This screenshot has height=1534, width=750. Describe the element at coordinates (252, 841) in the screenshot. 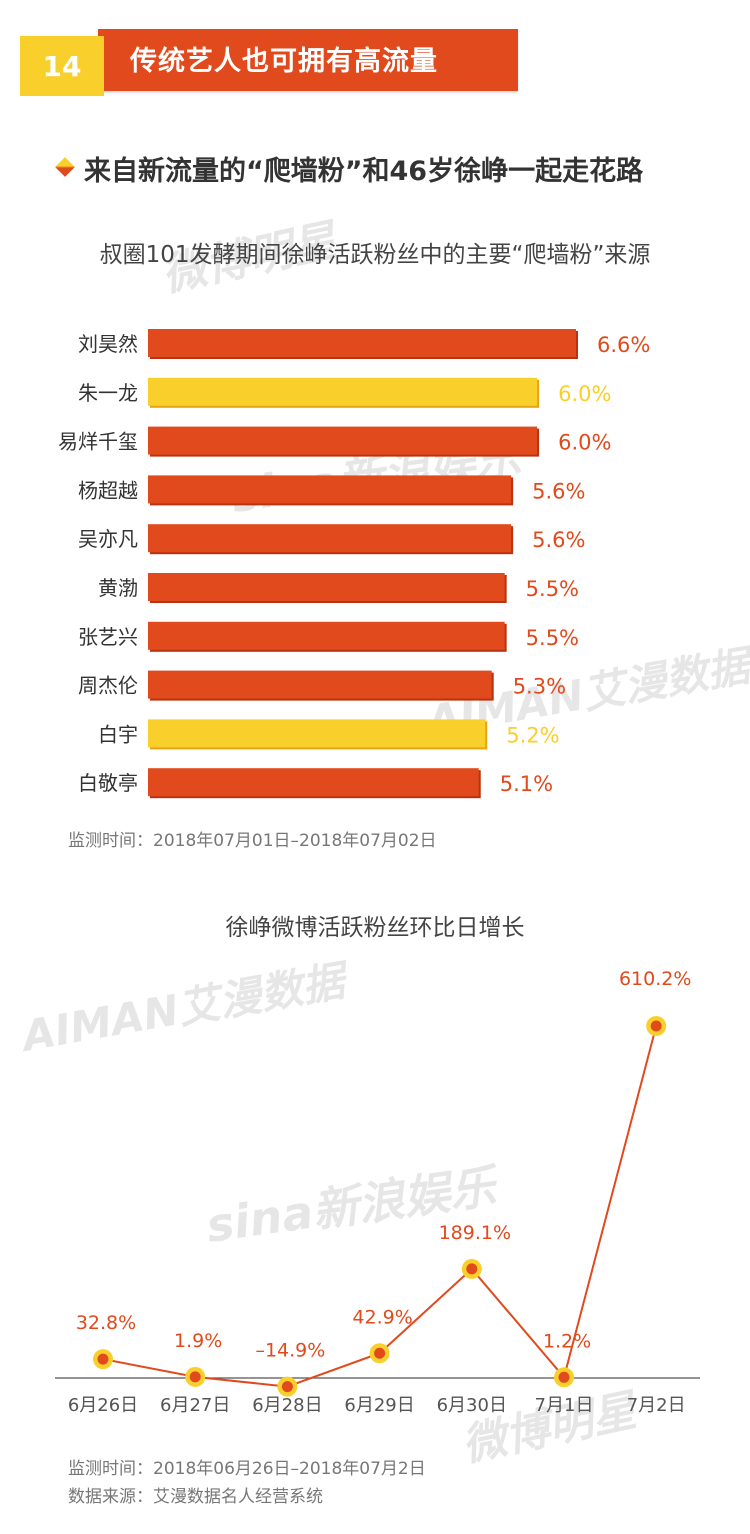

I see `bar-chart-note: 监测时间：2018年07月01日–2018年07月02日` at that location.